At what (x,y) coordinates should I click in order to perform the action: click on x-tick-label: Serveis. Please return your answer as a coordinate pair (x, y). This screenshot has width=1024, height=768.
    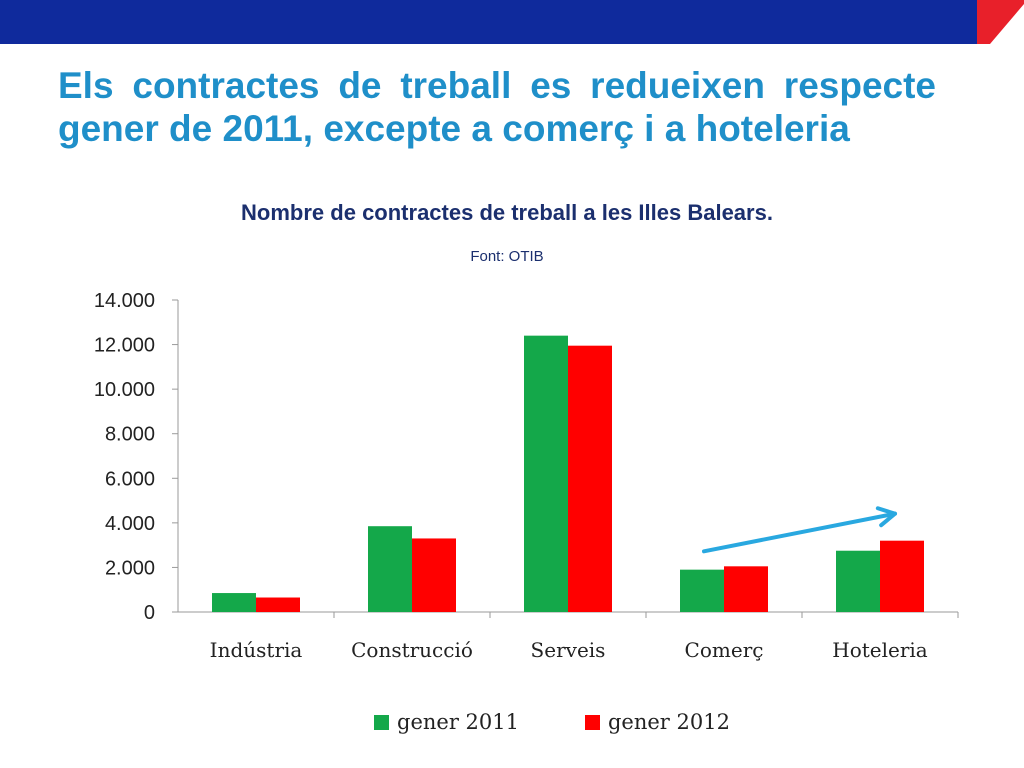
    Looking at the image, I should click on (568, 650).